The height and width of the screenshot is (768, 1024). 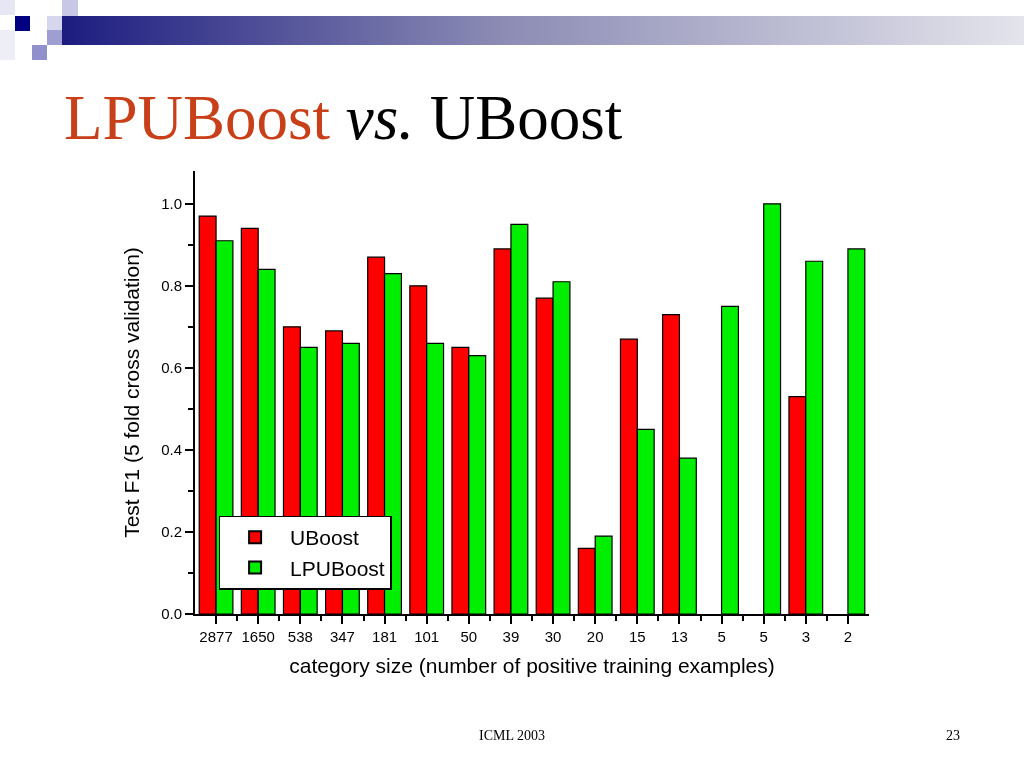 I want to click on y-tick-label: 0.4, so click(x=171, y=450).